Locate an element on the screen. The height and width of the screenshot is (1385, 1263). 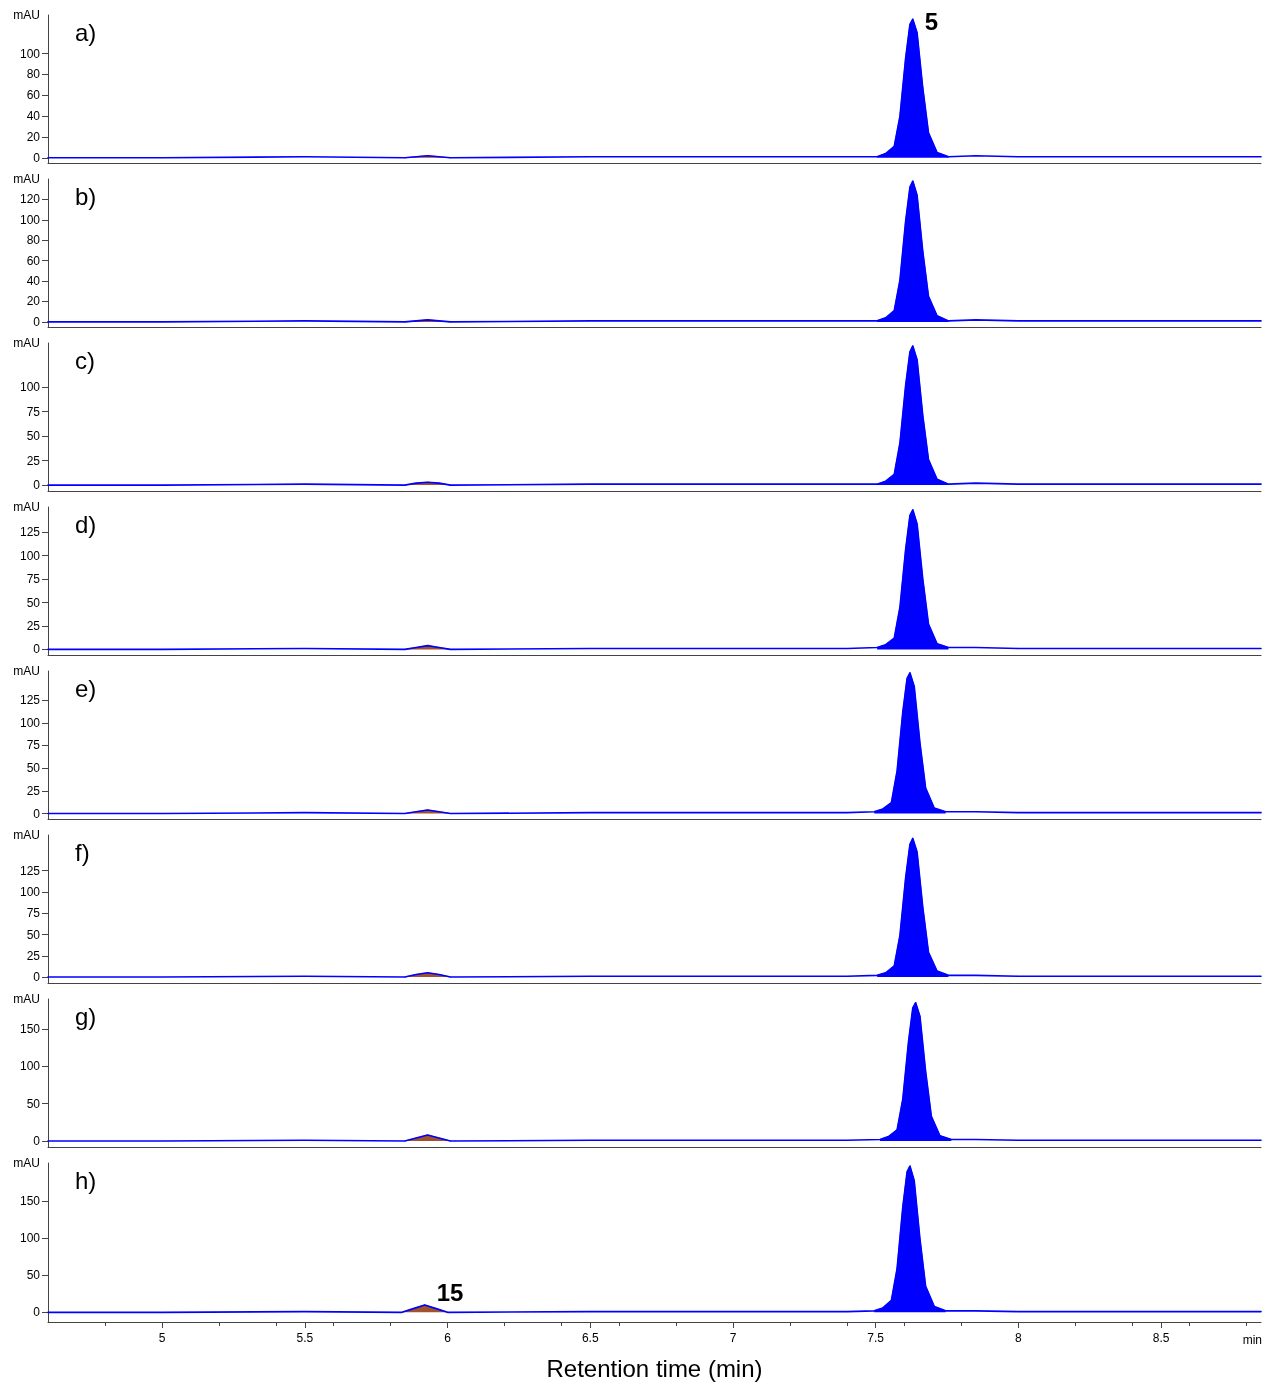
x-tick-label: 6 is located at coordinates (448, 1338).